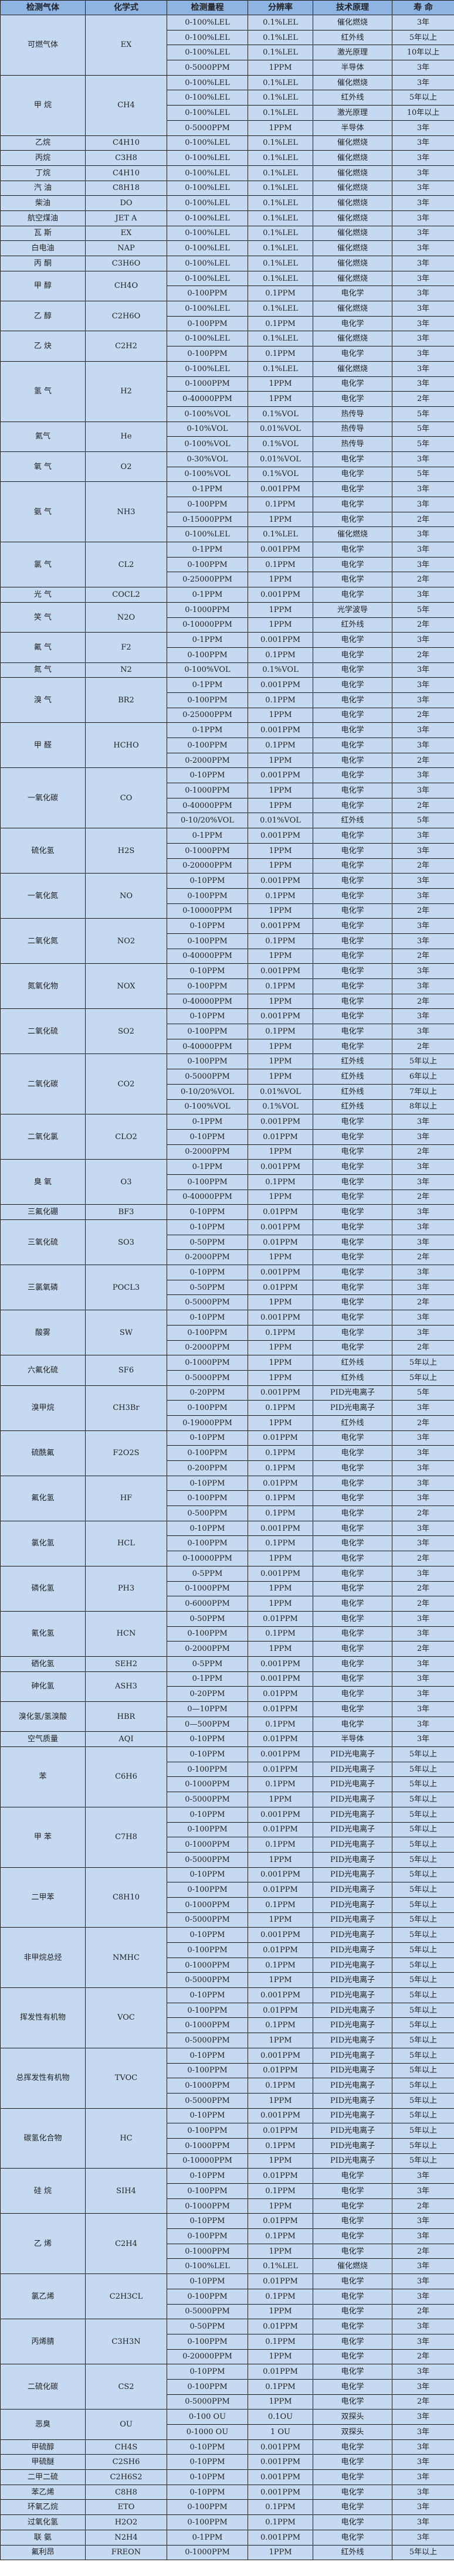 Image resolution: width=454 pixels, height=2576 pixels. What do you see at coordinates (126, 1543) in the screenshot?
I see `formula-cell: HCL` at bounding box center [126, 1543].